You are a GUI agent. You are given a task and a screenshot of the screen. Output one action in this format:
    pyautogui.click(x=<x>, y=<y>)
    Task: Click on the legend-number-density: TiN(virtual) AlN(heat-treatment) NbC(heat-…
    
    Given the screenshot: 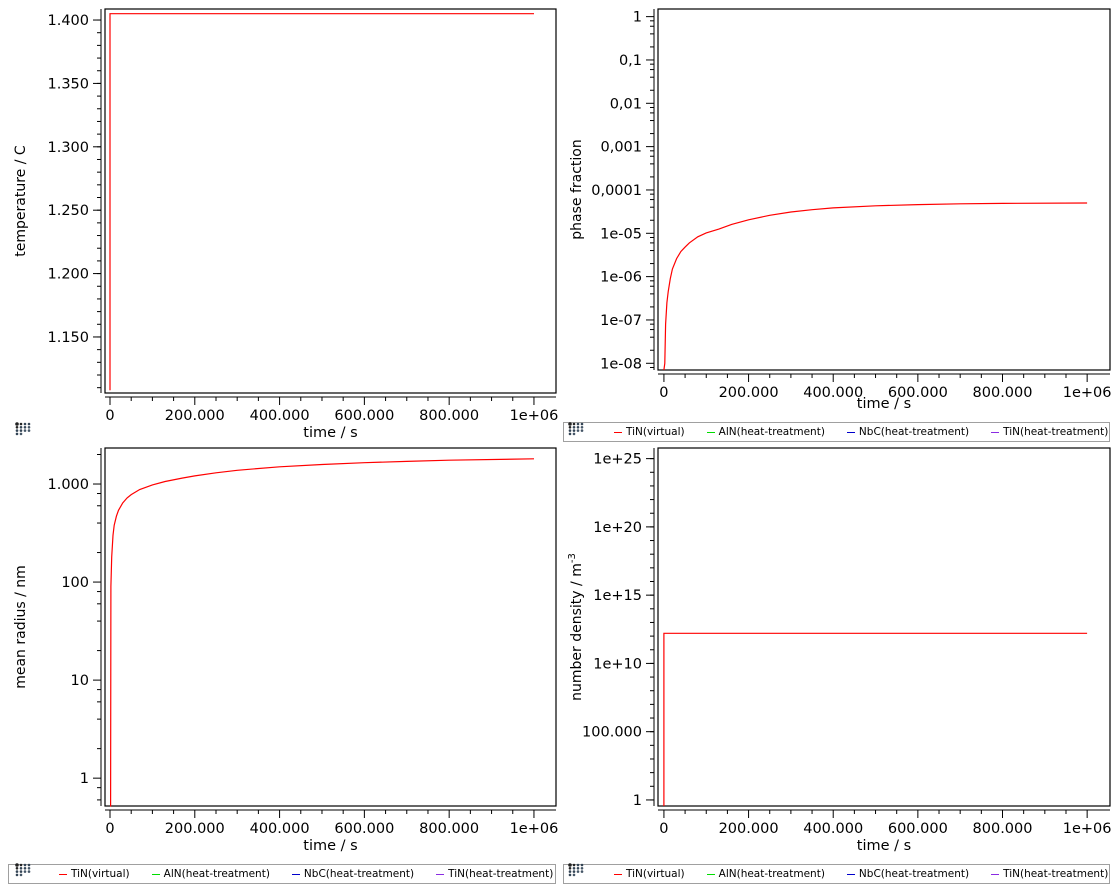 What is the action you would take?
    pyautogui.click(x=836, y=874)
    